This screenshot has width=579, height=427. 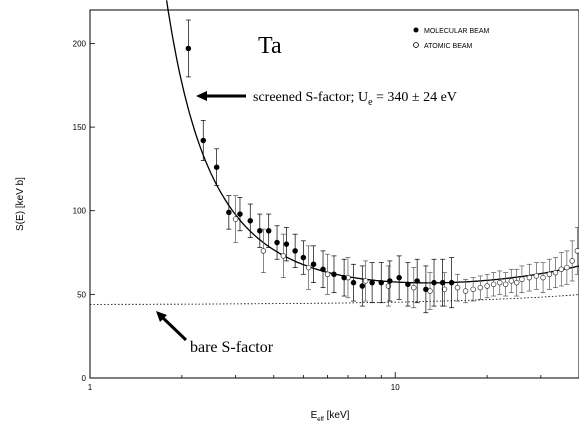 What do you see at coordinates (20, 204) in the screenshot?
I see `y-axis-title: S(E) [keV b]` at bounding box center [20, 204].